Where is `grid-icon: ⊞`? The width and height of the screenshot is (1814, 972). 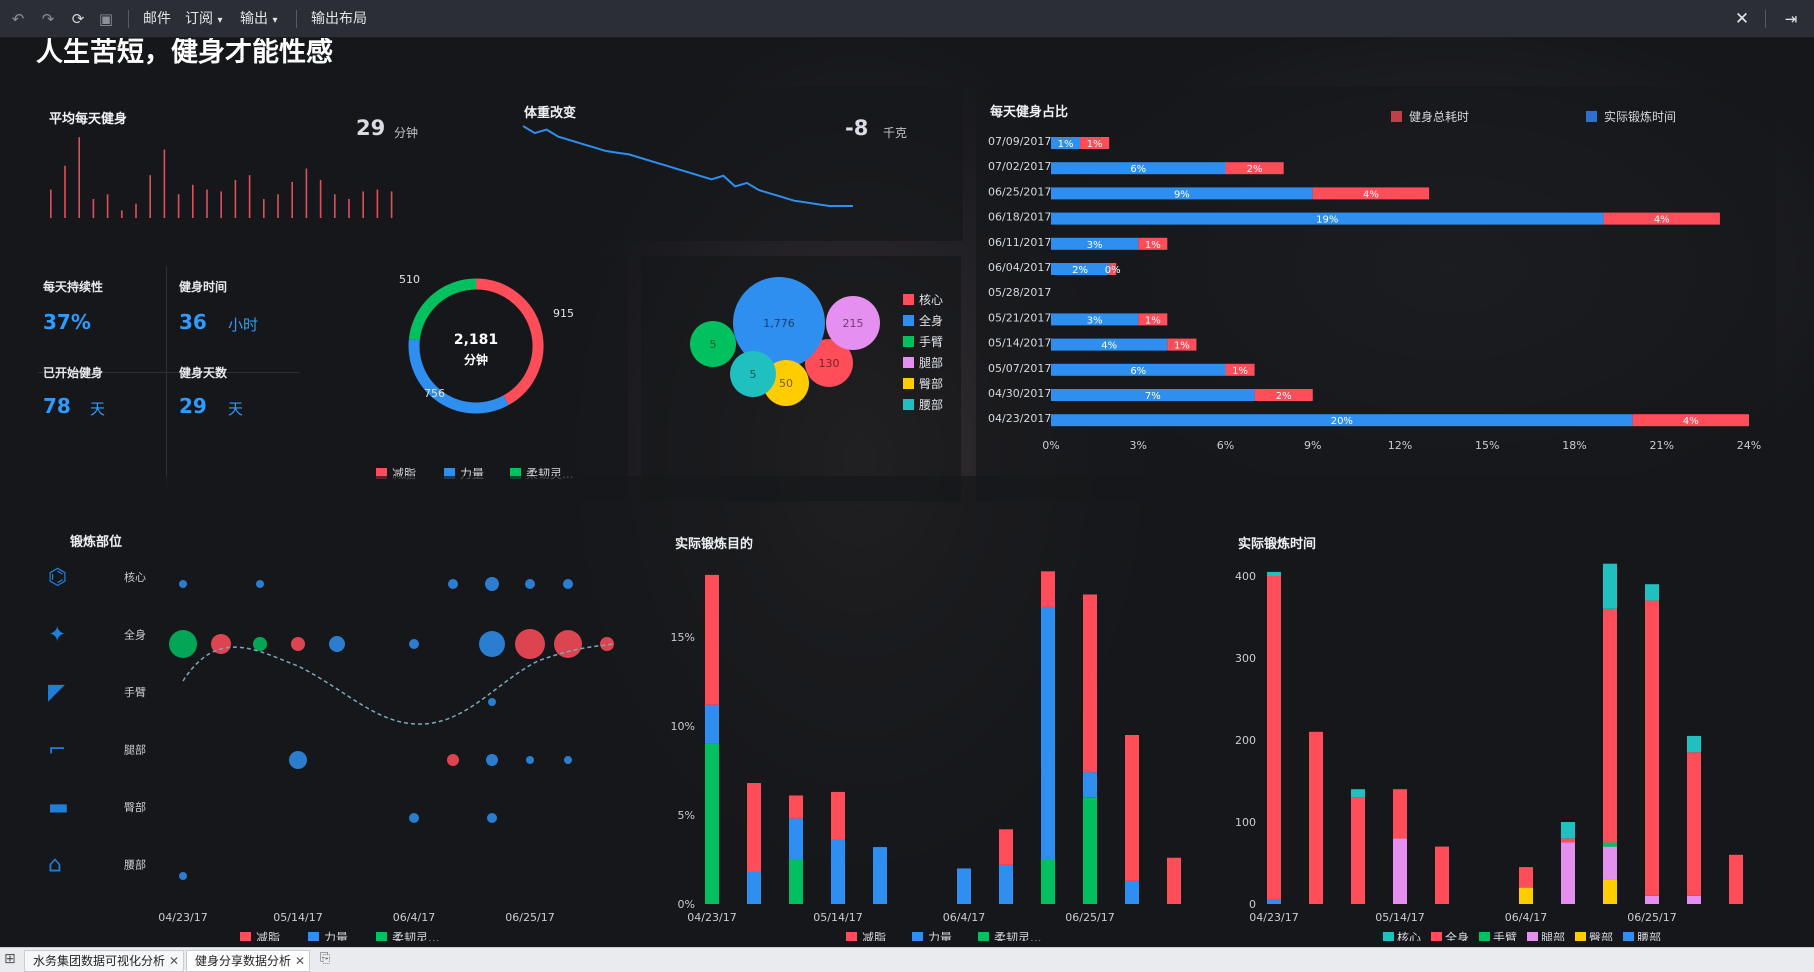 grid-icon: ⊞ is located at coordinates (10, 959).